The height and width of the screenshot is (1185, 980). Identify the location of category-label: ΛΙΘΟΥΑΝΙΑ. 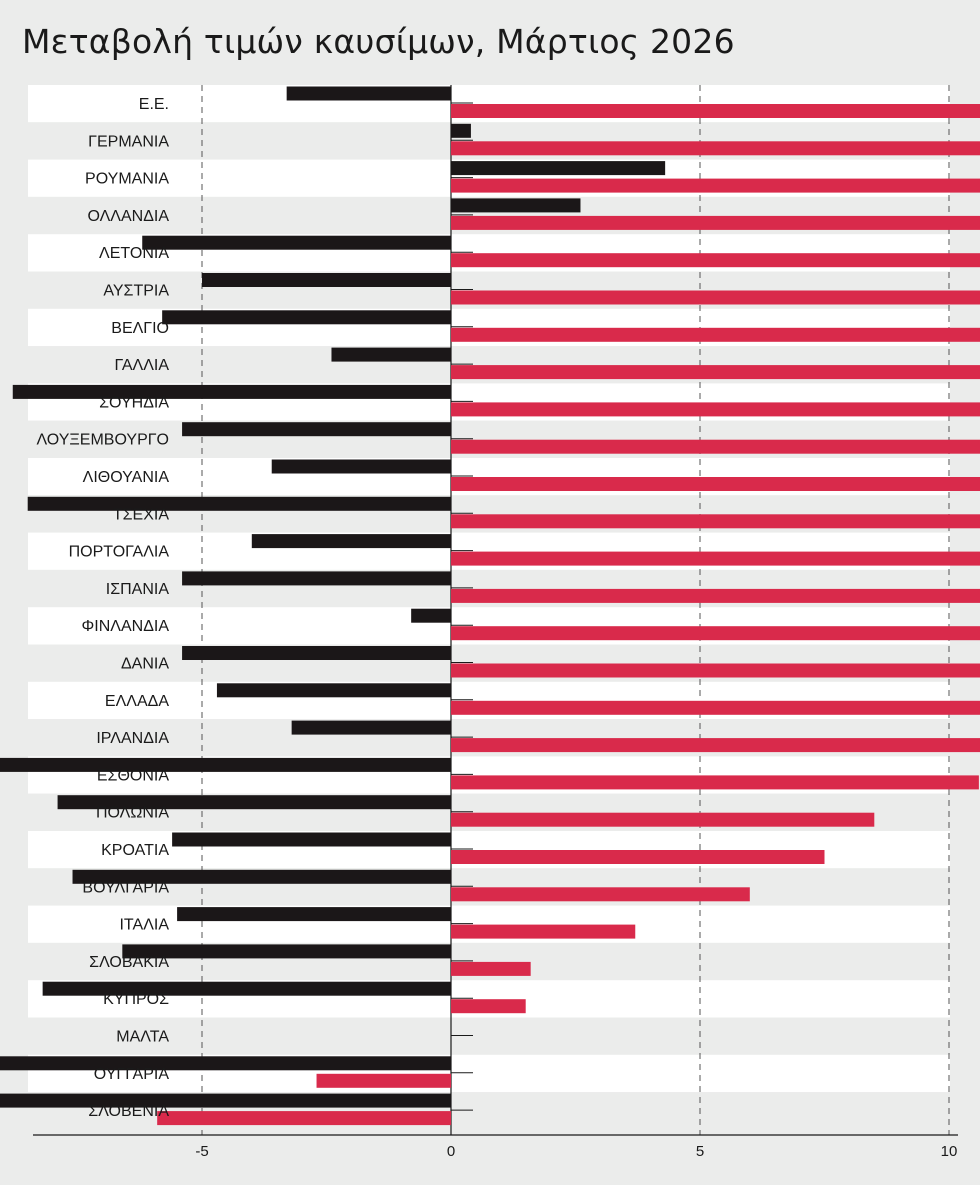
(126, 477).